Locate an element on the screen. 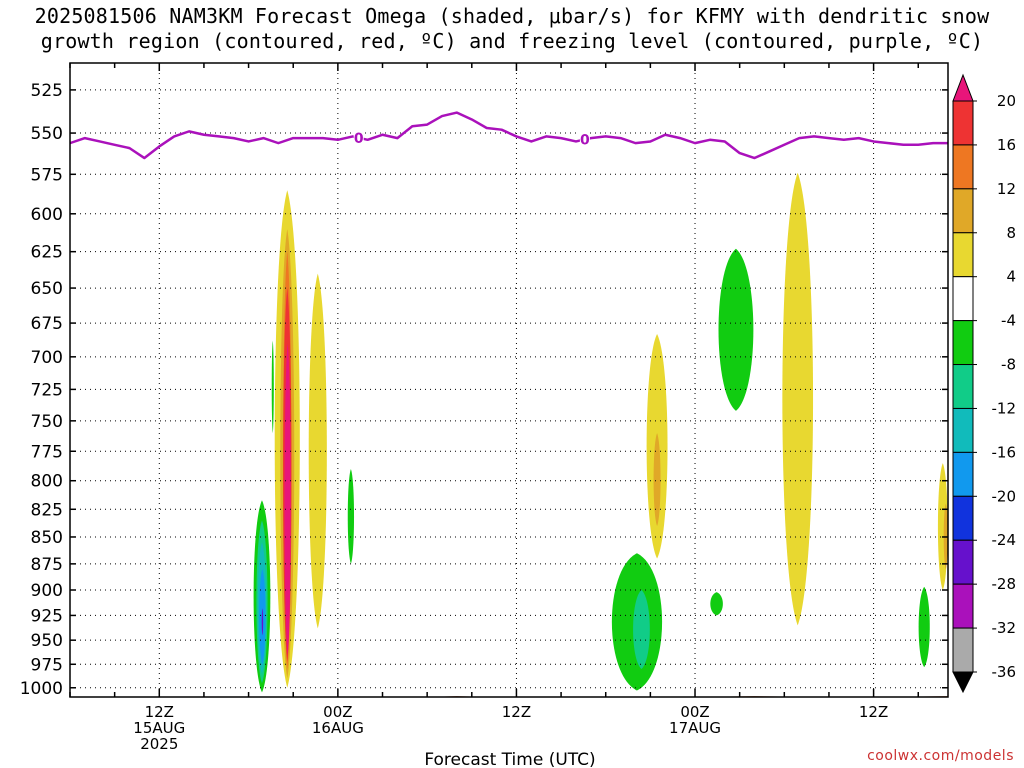  y-tick-label: 875 is located at coordinates (47, 565).